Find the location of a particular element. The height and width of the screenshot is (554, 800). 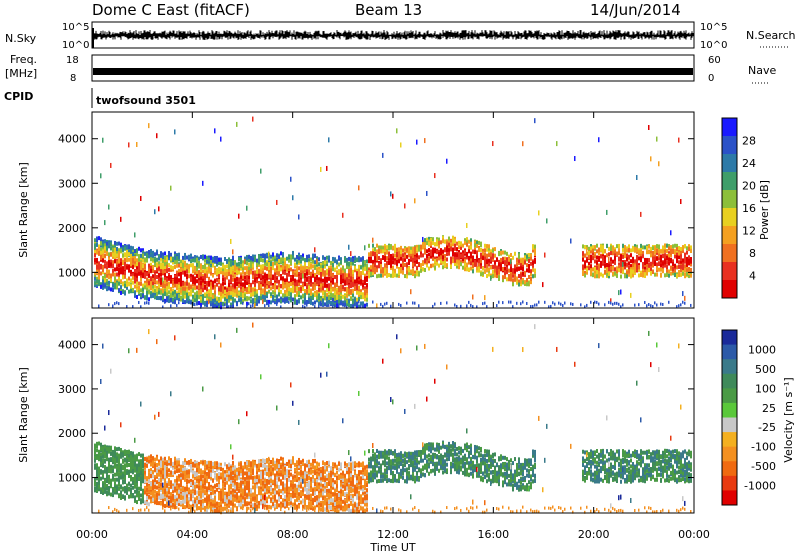

time-axis-label: Time UT is located at coordinates (392, 547).